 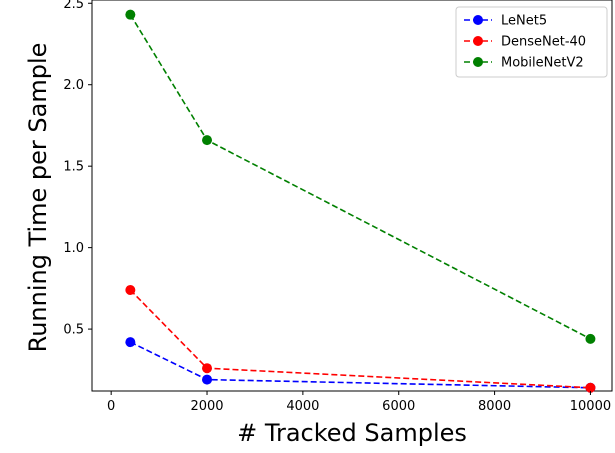 I want to click on x-tick-label: 2000, so click(x=206, y=406).